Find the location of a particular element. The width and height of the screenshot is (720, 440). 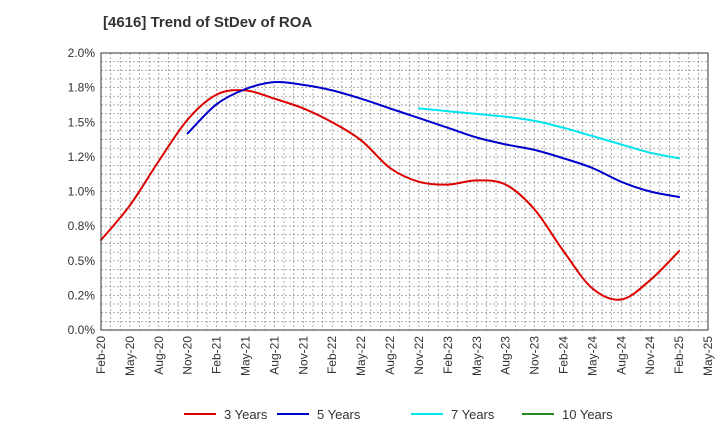

y-tick-label: 1.0% is located at coordinates (82, 192).